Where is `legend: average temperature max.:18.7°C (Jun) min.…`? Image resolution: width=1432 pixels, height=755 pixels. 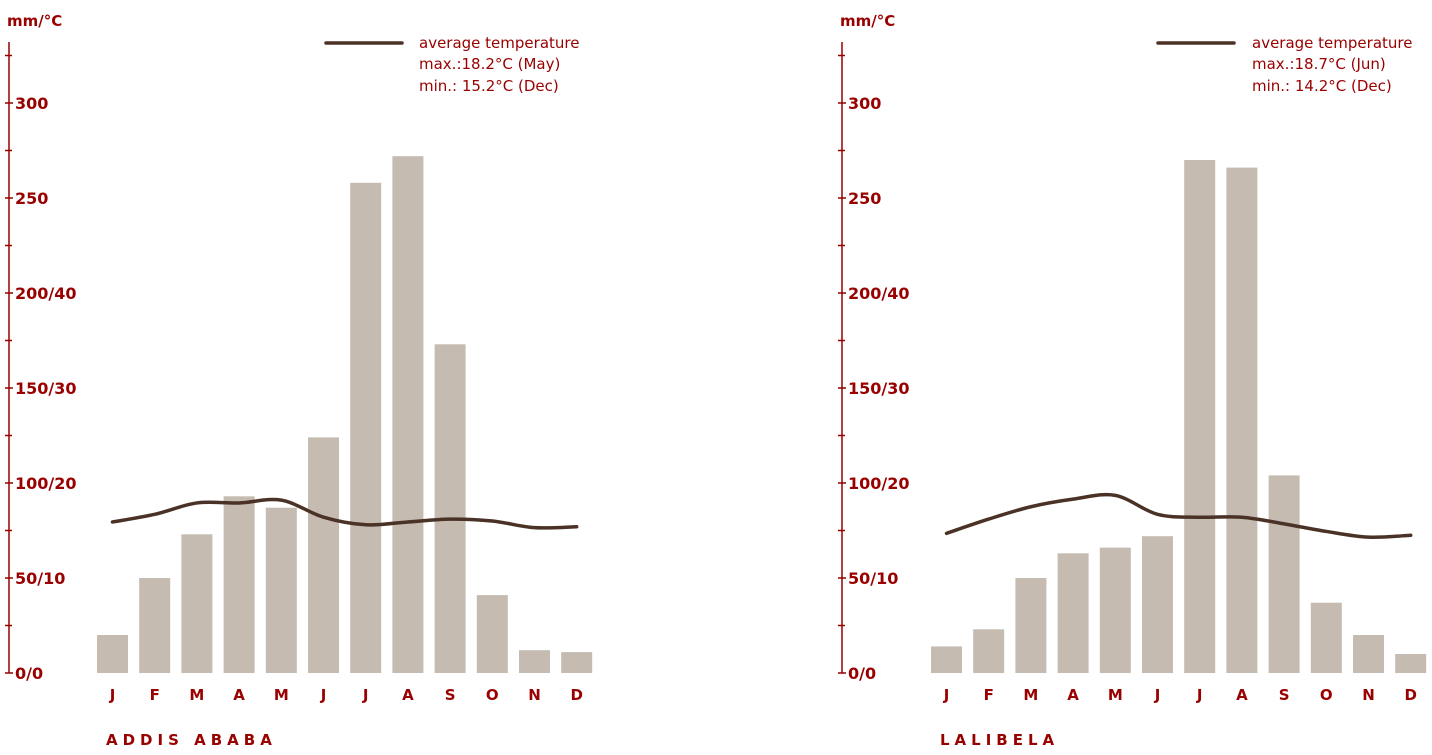 legend: average temperature max.:18.7°C (Jun) min.… is located at coordinates (1284, 64).